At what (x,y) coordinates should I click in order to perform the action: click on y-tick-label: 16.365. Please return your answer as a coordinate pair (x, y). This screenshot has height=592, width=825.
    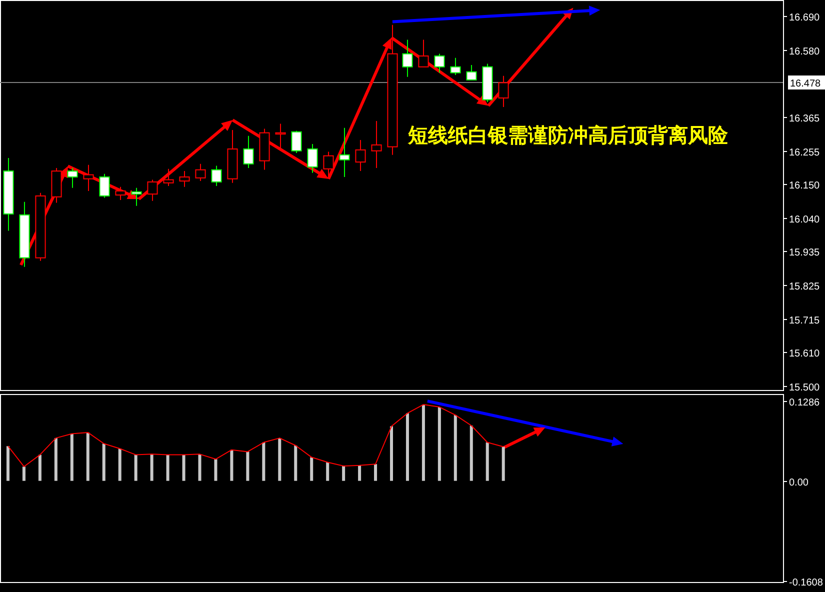
    Looking at the image, I should click on (804, 119).